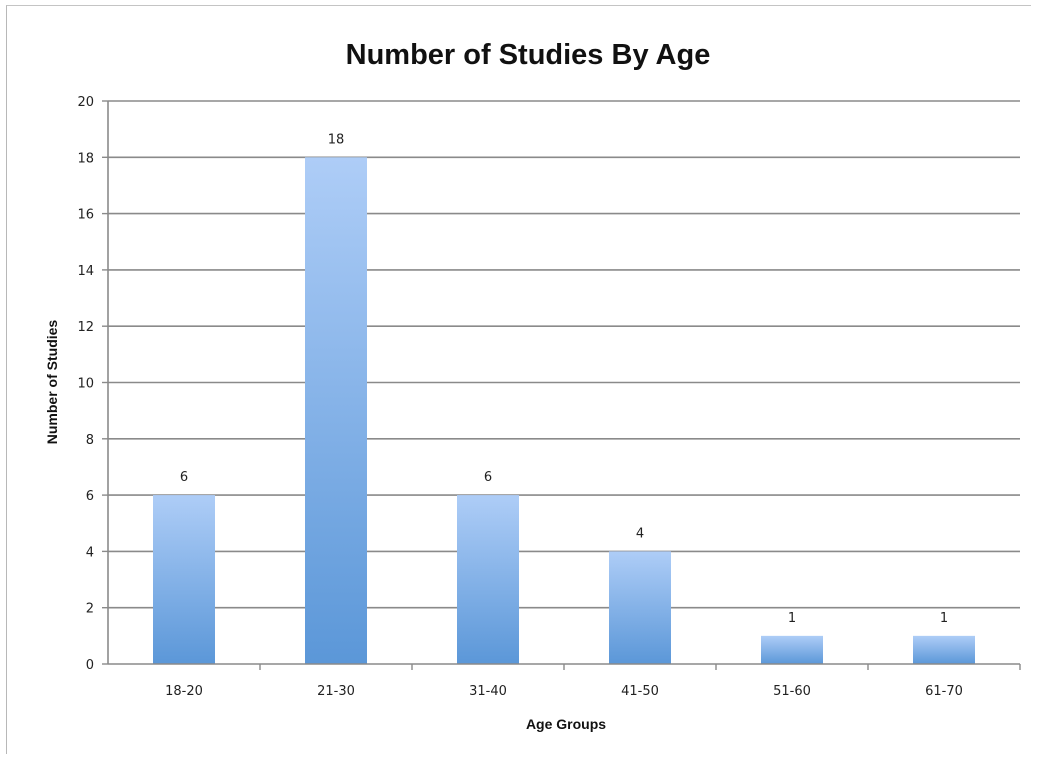 This screenshot has height=759, width=1037. What do you see at coordinates (944, 618) in the screenshot?
I see `data-label-61-70: 1` at bounding box center [944, 618].